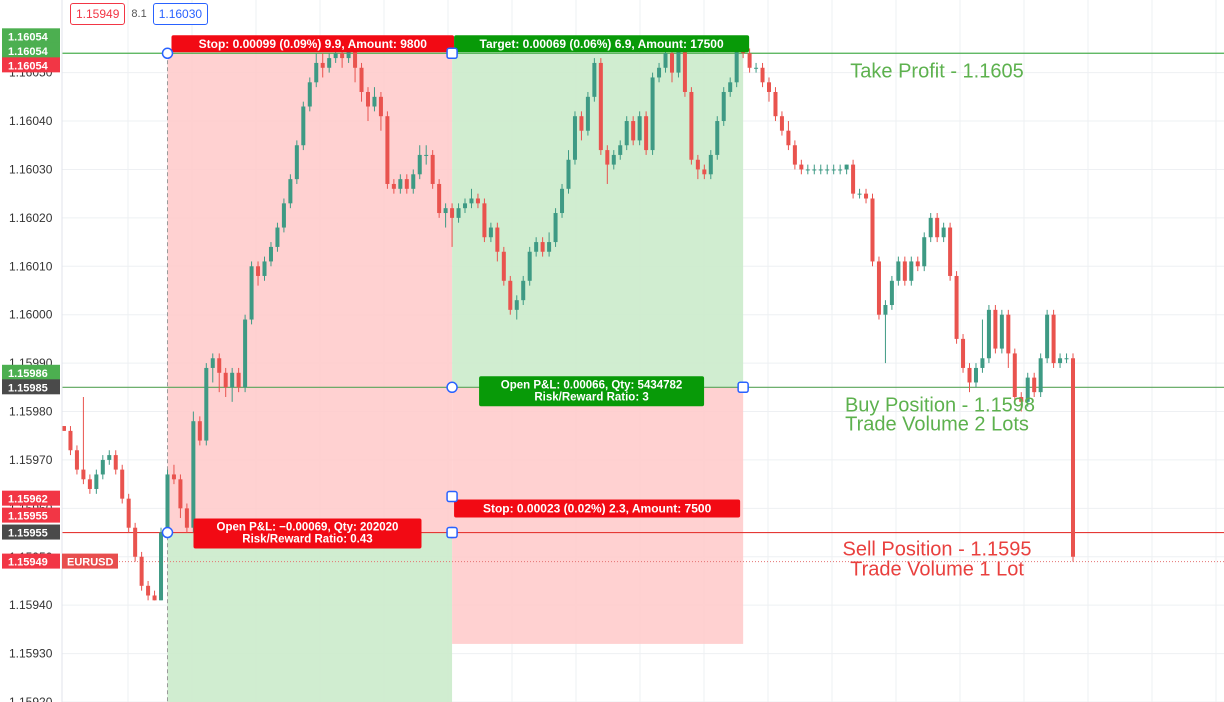  Describe the element at coordinates (936, 71) in the screenshot. I see `take-profit-annotation: Take Profit - 1.1605` at that location.